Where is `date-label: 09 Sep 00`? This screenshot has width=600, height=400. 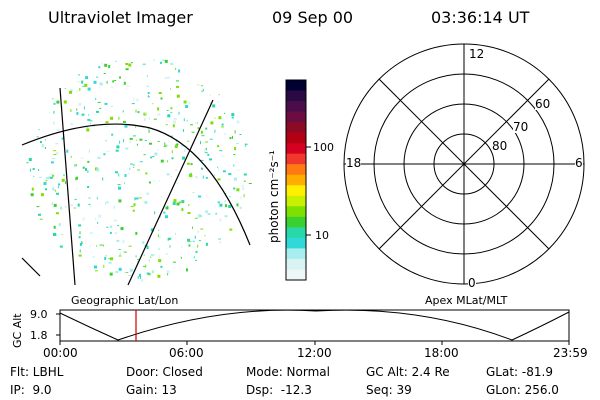 date-label: 09 Sep 00 is located at coordinates (313, 17).